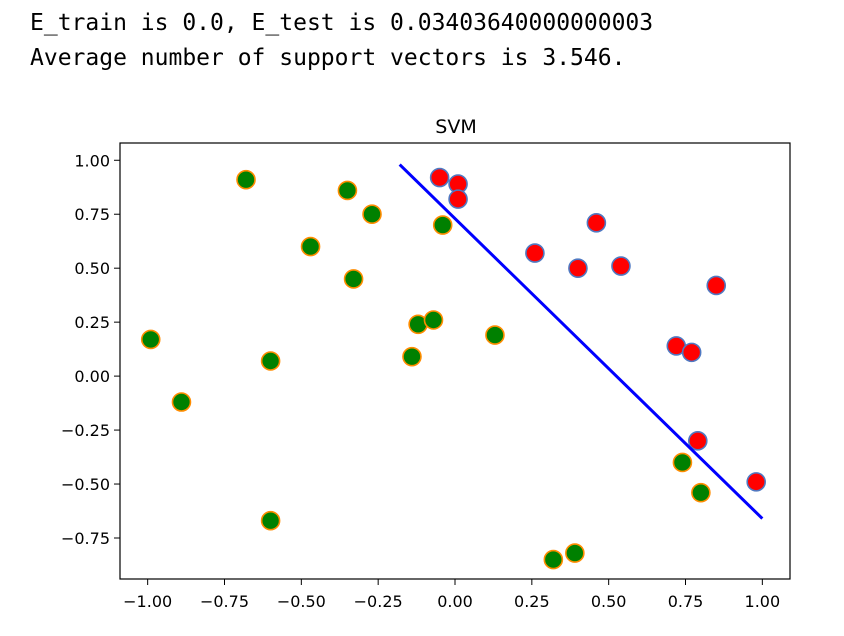  I want to click on x-tick-label: −1.00, so click(147, 601).